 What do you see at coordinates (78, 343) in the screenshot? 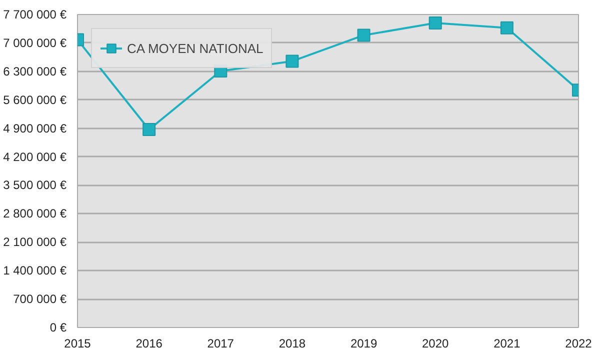
I see `x-tick-label: 2015` at bounding box center [78, 343].